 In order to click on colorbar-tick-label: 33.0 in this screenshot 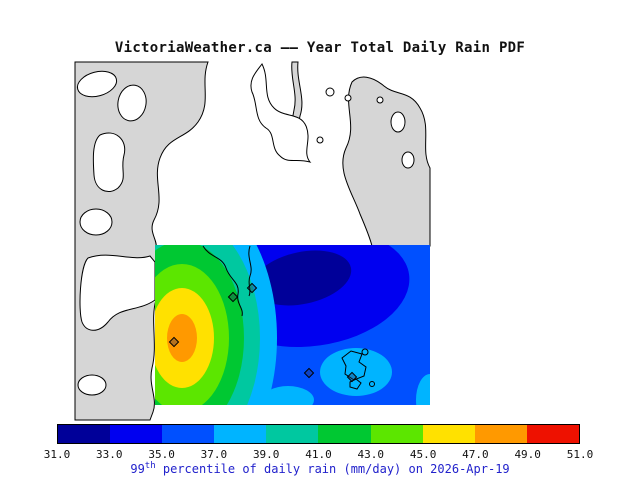, I will do `click(109, 454)`.